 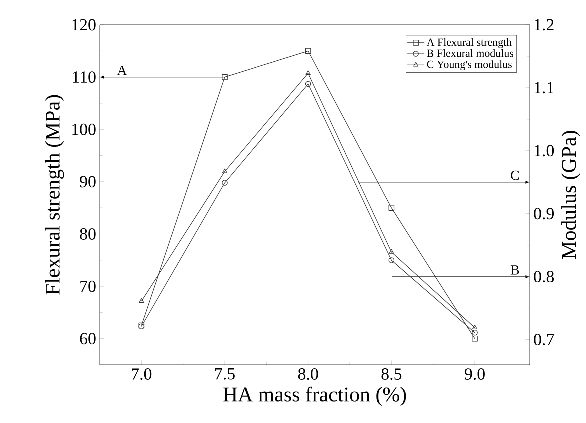 I want to click on y-tick-label: 60, so click(x=88, y=339).